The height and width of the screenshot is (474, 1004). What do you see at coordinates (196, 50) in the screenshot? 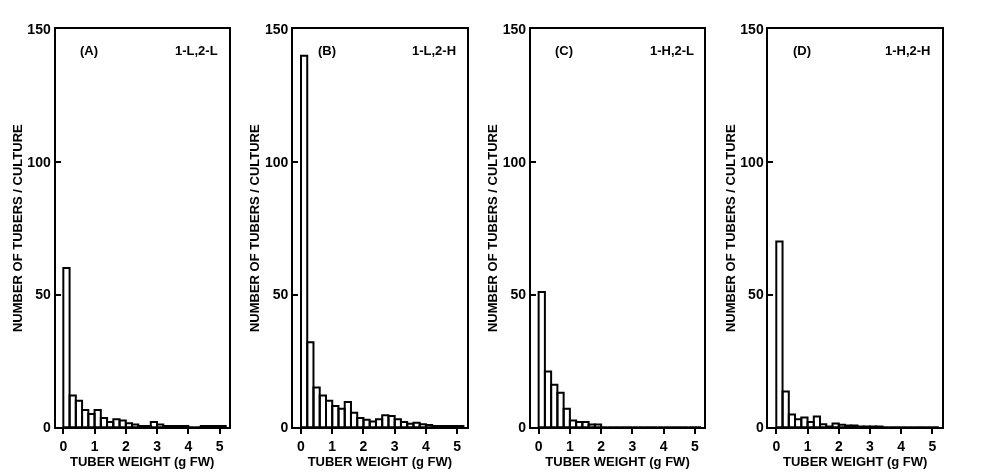
I see `annotation: 1-L,2-L` at bounding box center [196, 50].